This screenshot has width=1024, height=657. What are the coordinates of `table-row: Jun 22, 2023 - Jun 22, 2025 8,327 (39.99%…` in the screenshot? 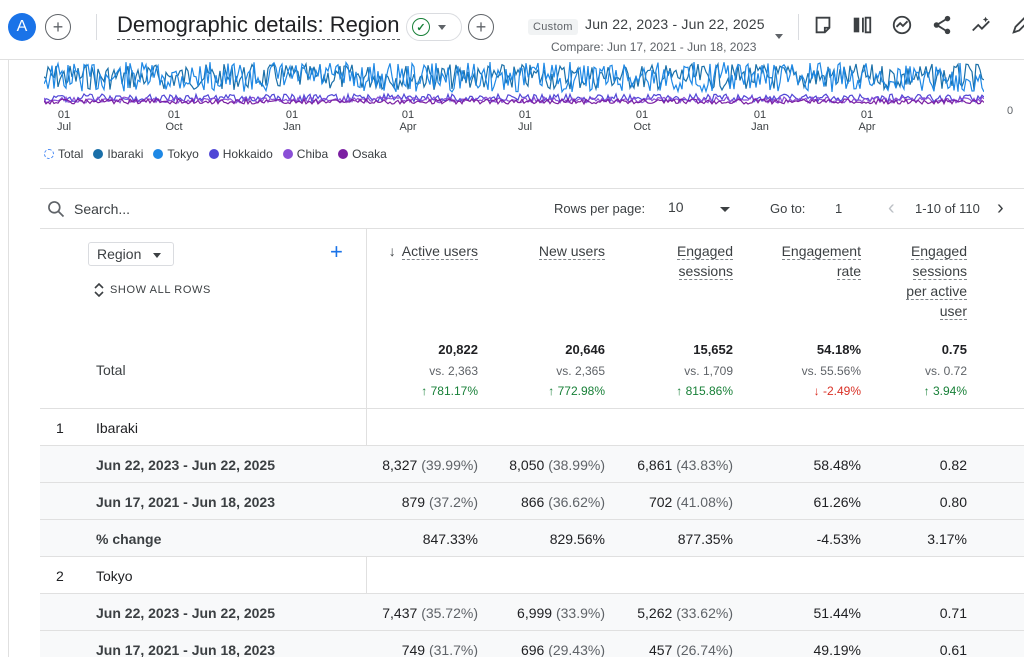 It's located at (532, 464).